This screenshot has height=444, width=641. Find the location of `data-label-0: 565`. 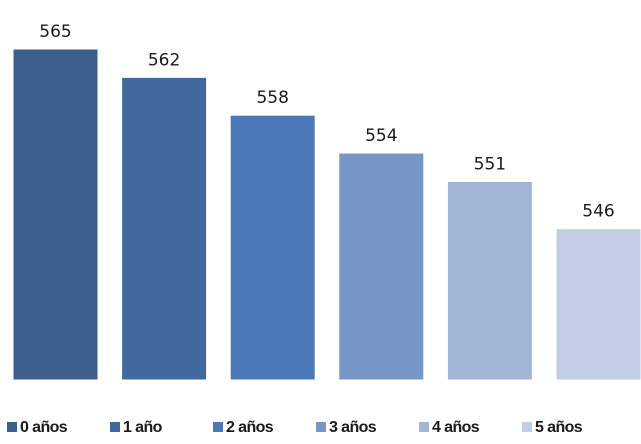

data-label-0: 565 is located at coordinates (55, 32).